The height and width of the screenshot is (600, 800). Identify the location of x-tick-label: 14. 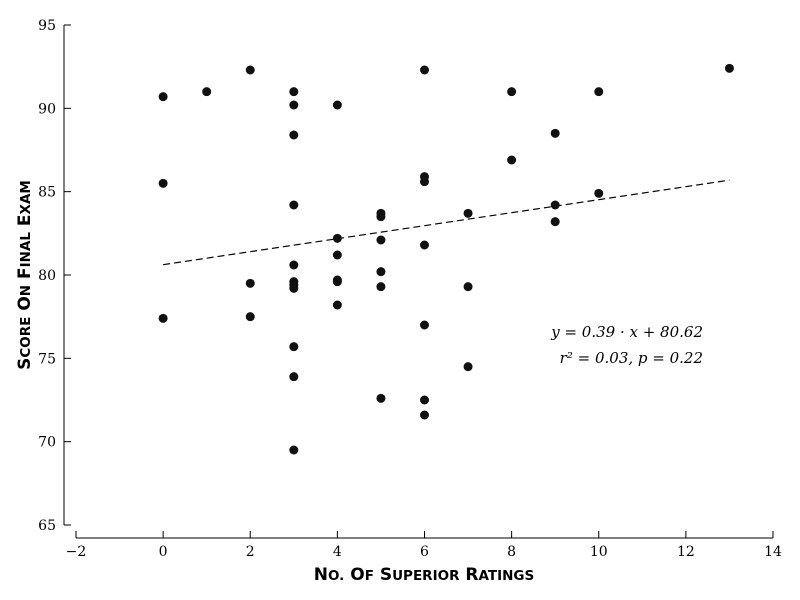
(773, 552).